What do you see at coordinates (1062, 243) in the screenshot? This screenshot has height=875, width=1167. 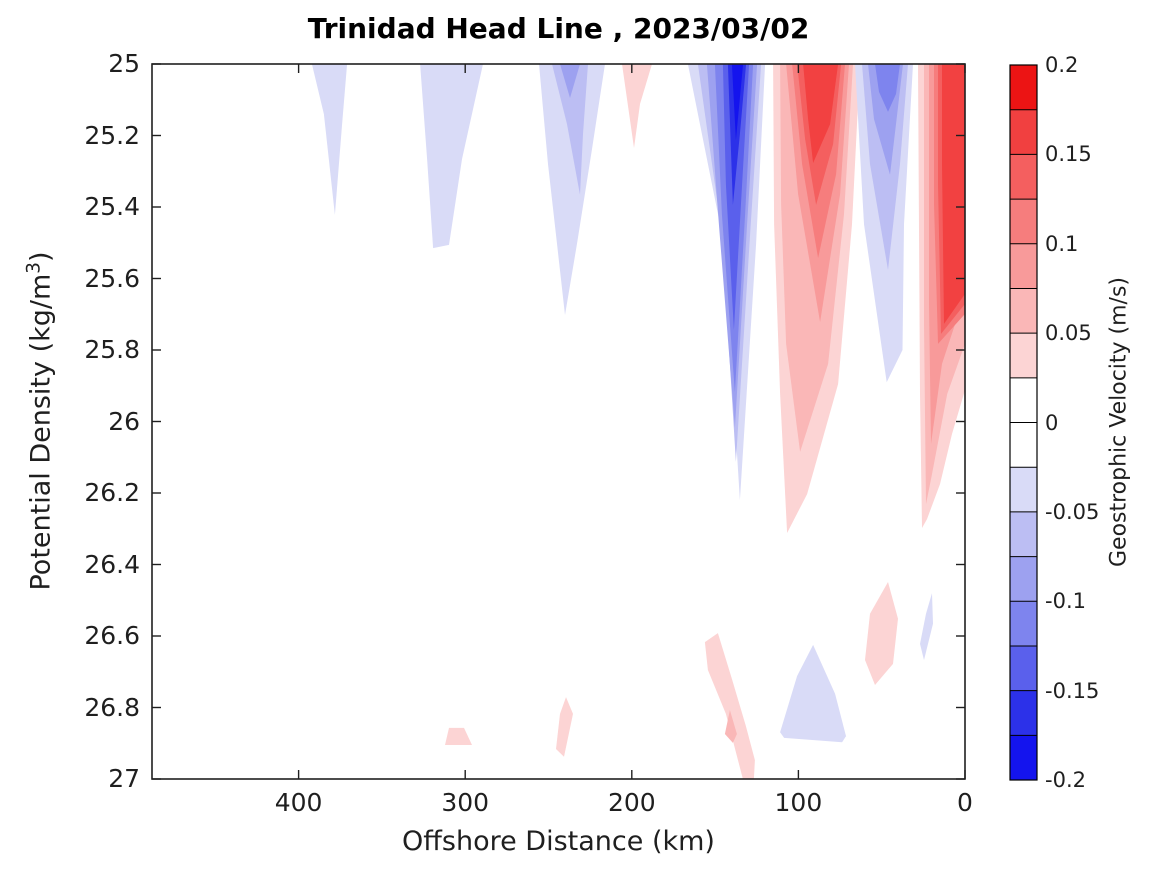 I see `colorbar-tick-label: 0.1` at bounding box center [1062, 243].